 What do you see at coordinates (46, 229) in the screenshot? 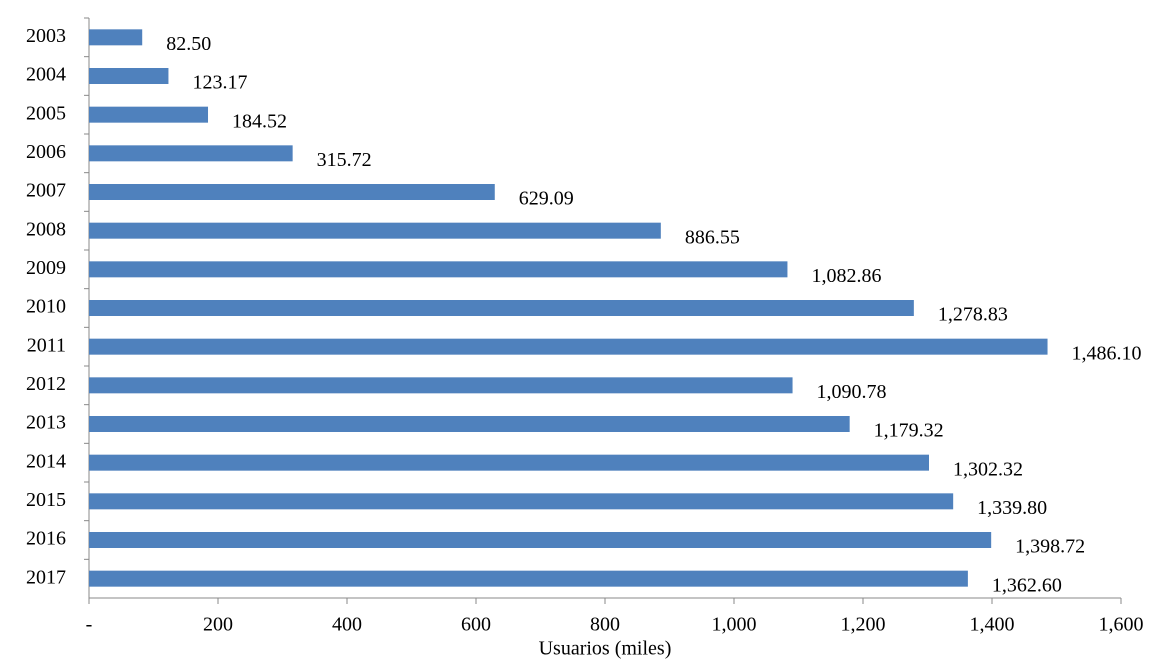
I see `y-tick-label: 2008` at bounding box center [46, 229].